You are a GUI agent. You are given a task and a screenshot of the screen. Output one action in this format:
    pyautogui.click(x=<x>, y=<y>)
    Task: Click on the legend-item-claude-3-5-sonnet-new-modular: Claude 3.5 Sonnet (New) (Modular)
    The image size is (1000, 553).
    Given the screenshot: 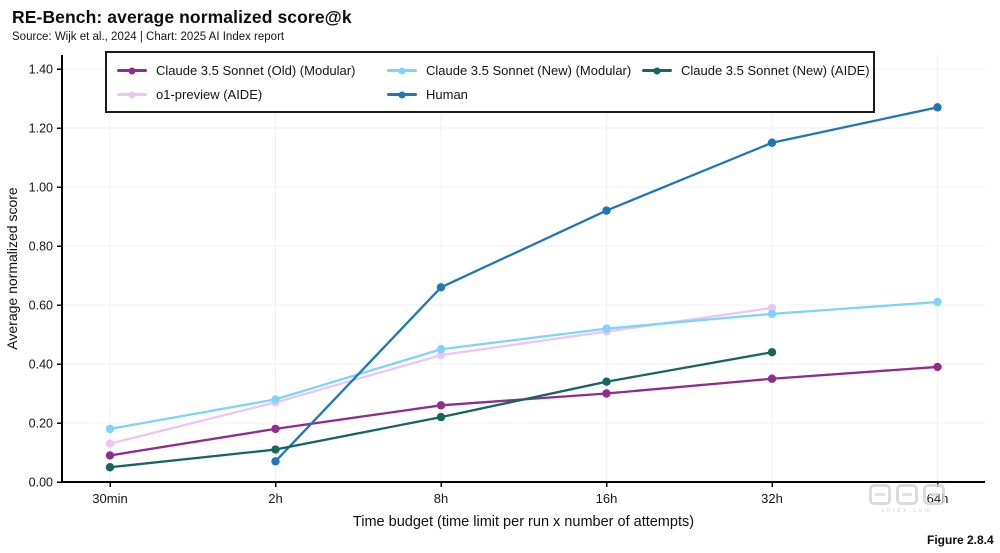 What is the action you would take?
    pyautogui.click(x=514, y=70)
    